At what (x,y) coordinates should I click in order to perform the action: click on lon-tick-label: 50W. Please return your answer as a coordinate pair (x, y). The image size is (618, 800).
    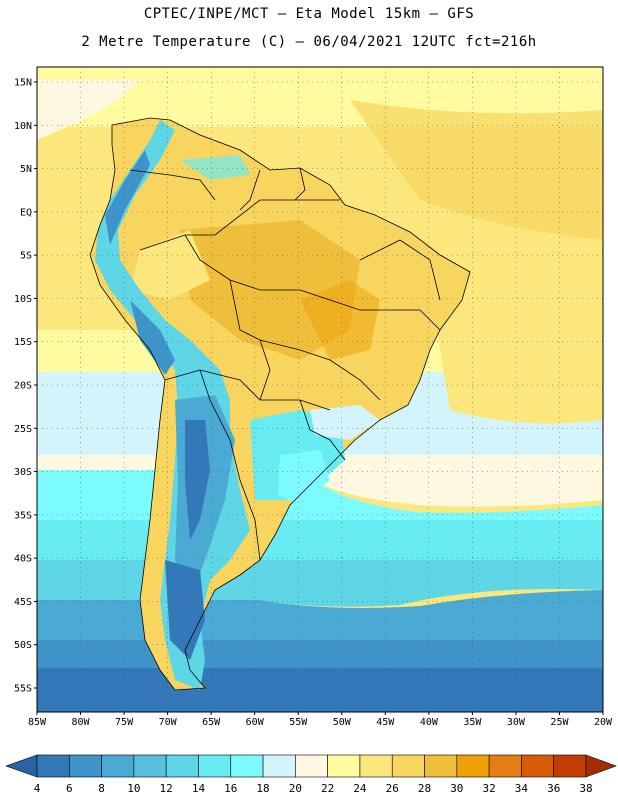
    Looking at the image, I should click on (342, 722).